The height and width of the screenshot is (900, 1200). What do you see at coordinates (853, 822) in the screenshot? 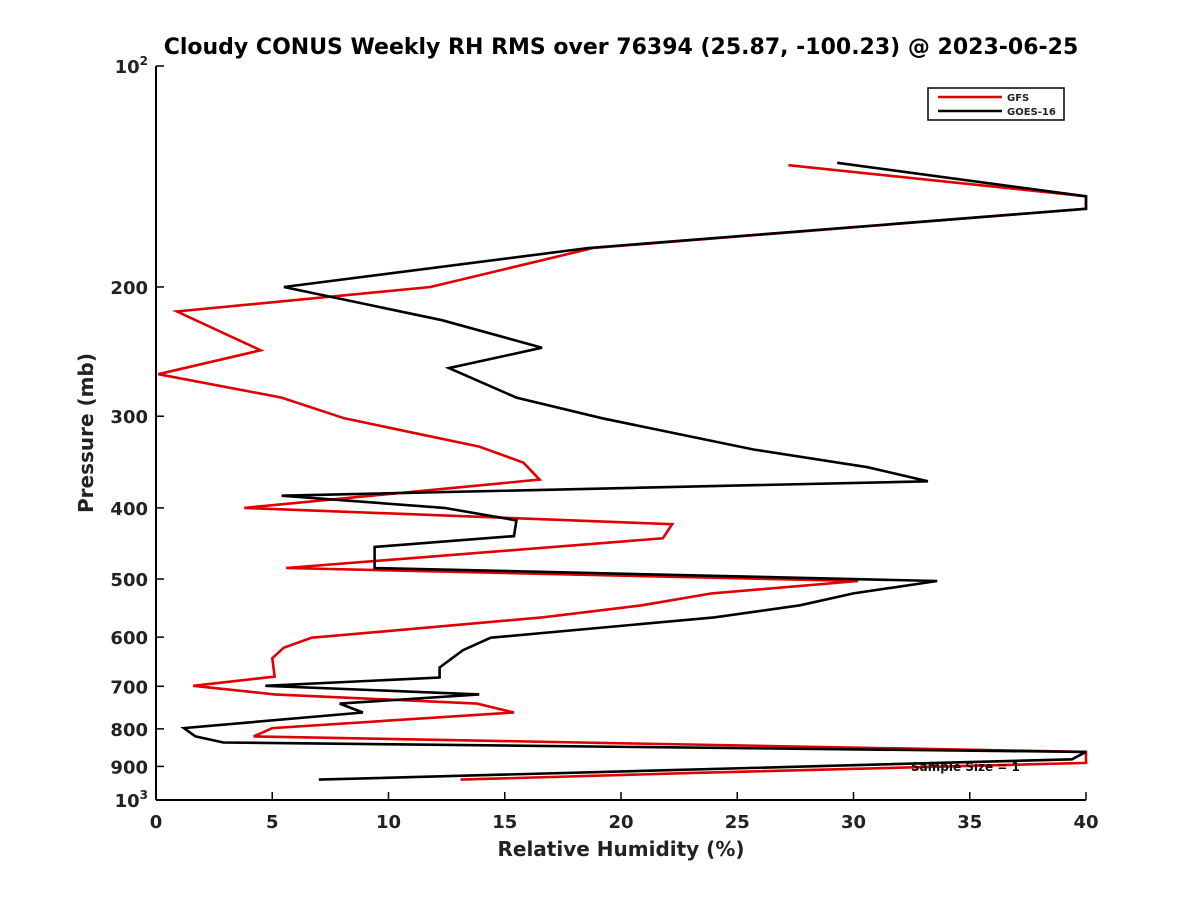
I see `x-tick-label: 30` at bounding box center [853, 822].